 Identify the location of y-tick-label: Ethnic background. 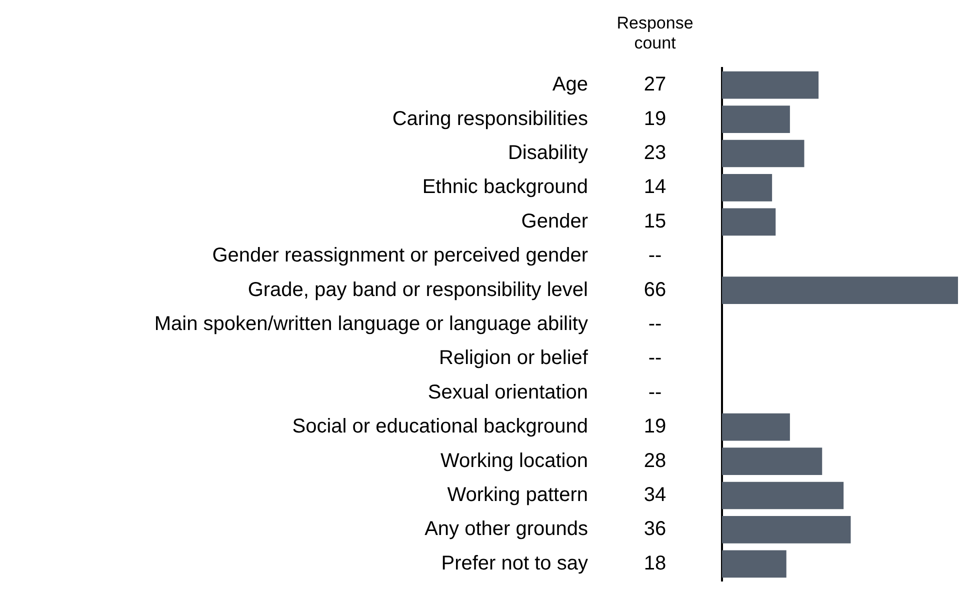
(505, 187).